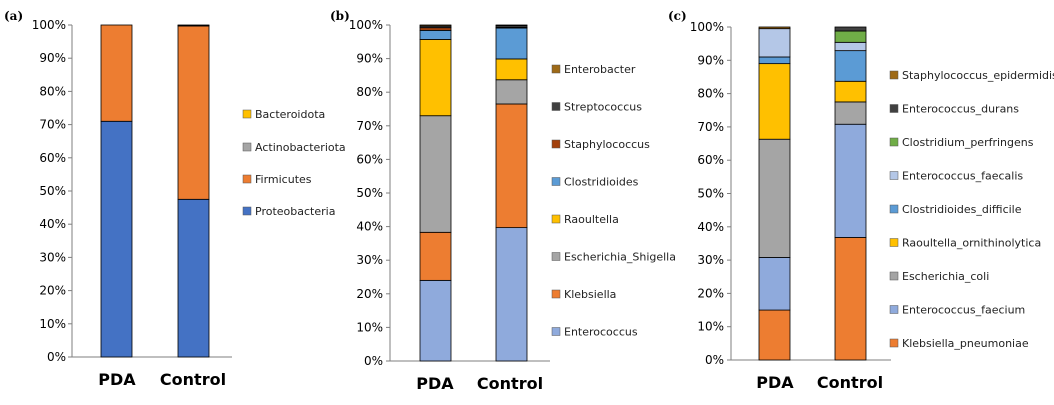 The image size is (1054, 405). What do you see at coordinates (850, 36) in the screenshot?
I see `bar-segment-clostridium-perfringens` at bounding box center [850, 36].